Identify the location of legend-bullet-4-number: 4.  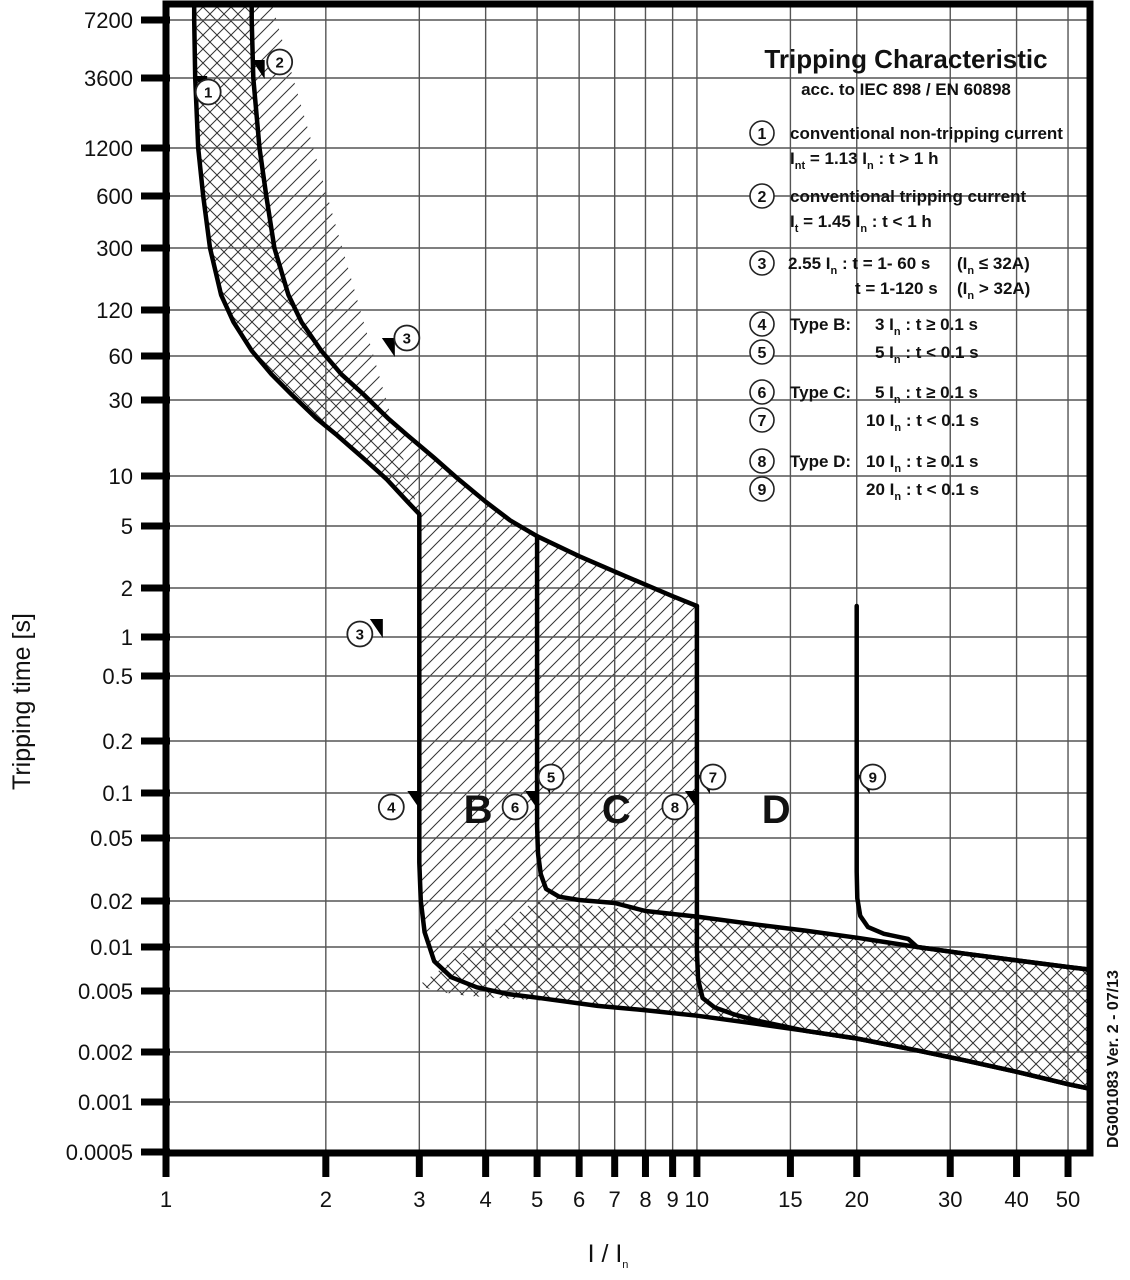
(762, 325).